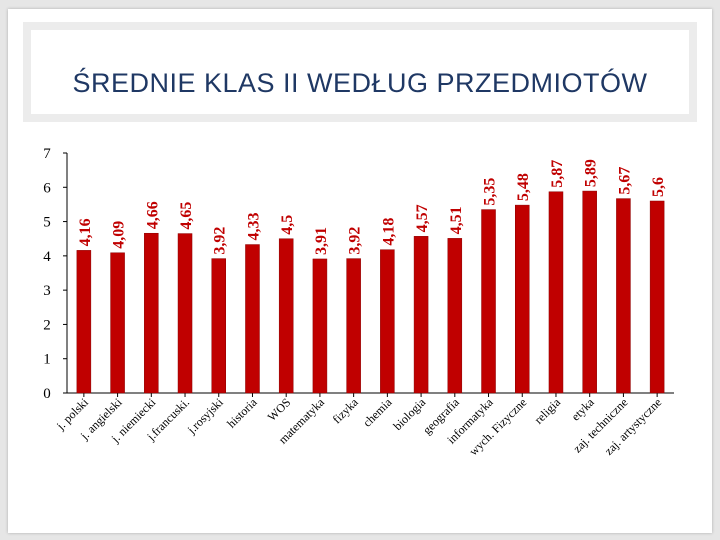 This screenshot has height=540, width=720. Describe the element at coordinates (523, 187) in the screenshot. I see `data-label: 5,48` at that location.